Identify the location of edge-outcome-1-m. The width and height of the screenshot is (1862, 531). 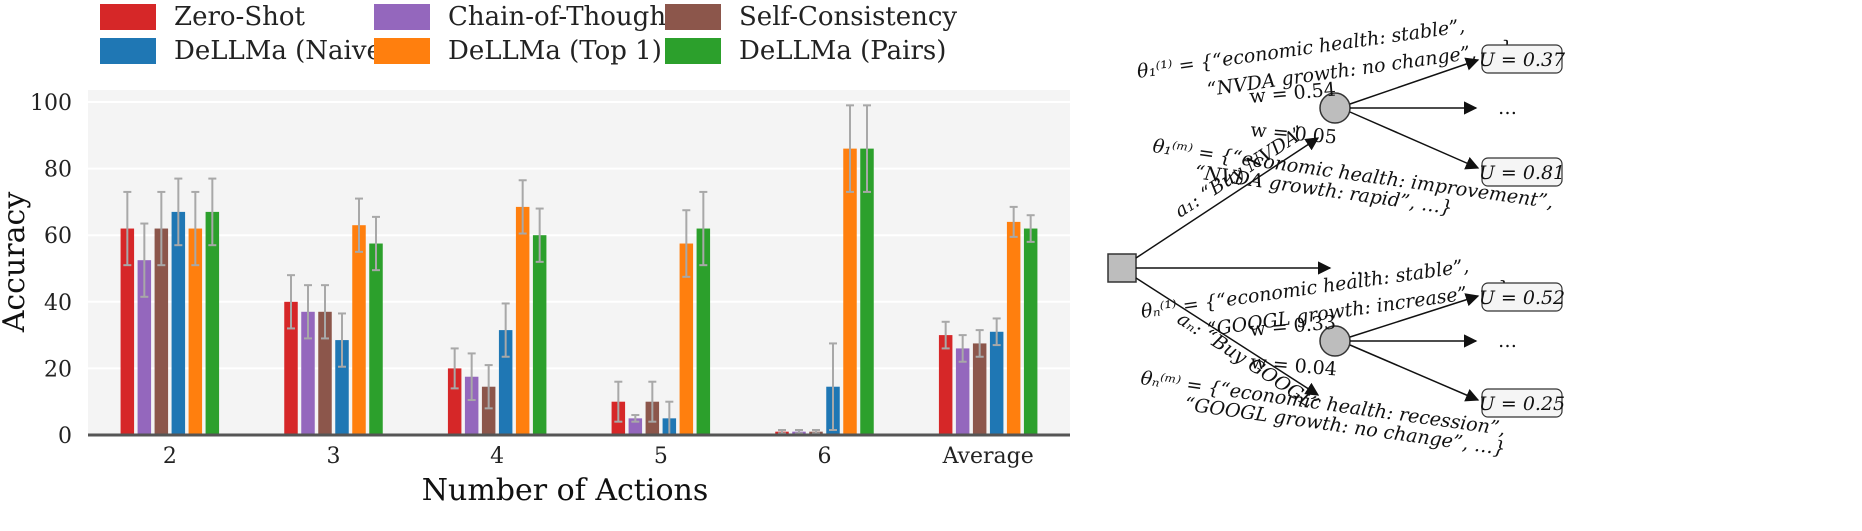
(1414, 140).